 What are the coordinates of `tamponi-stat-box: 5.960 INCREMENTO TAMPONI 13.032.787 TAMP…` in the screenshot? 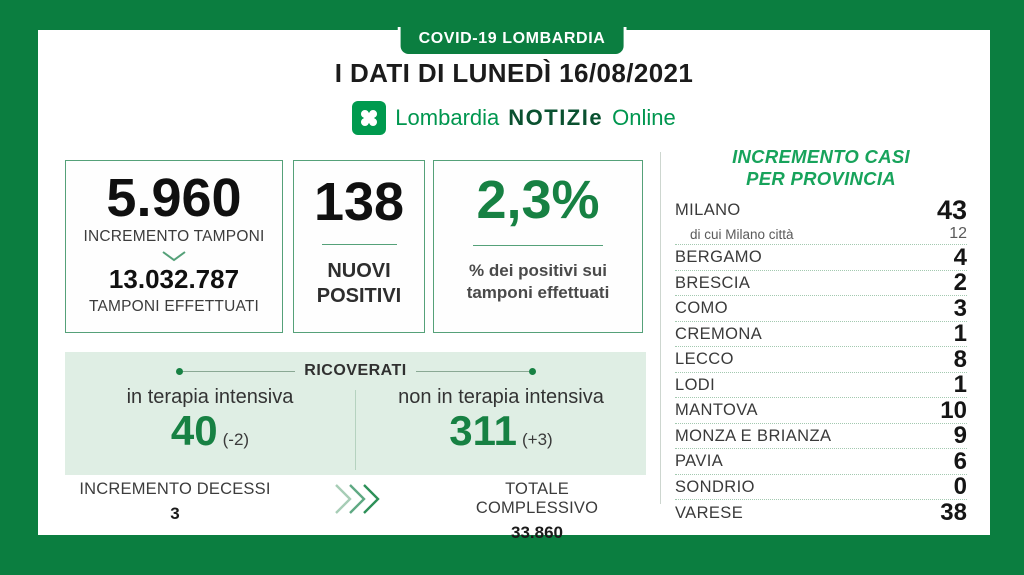 It's located at (174, 246).